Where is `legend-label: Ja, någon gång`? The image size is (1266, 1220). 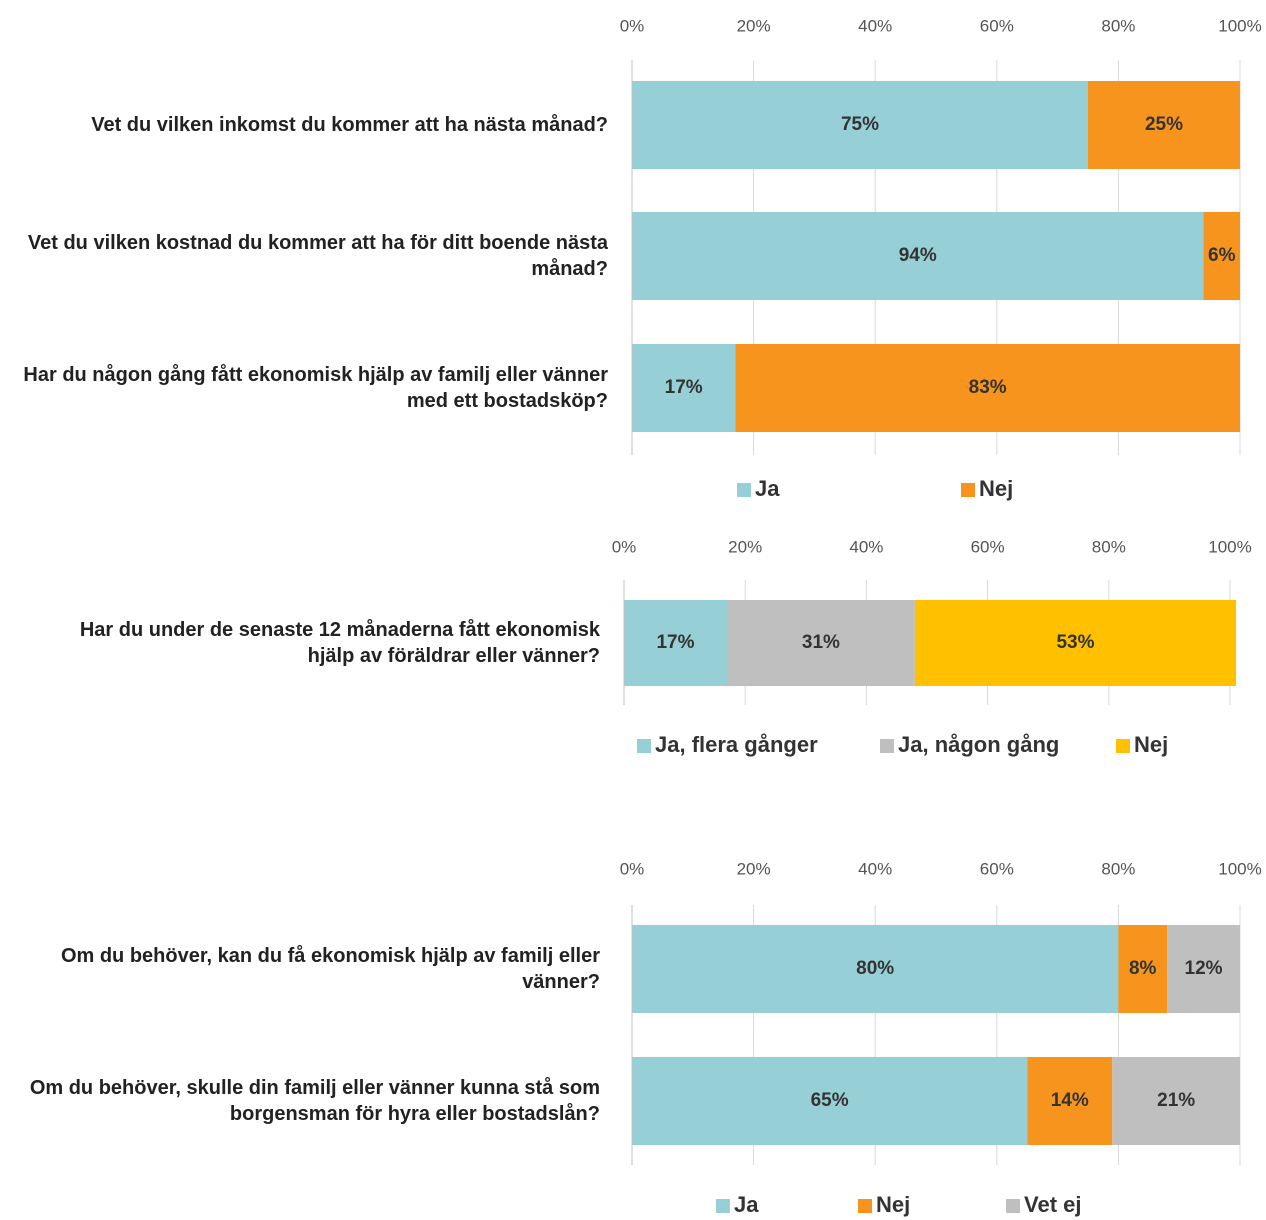 legend-label: Ja, någon gång is located at coordinates (978, 744).